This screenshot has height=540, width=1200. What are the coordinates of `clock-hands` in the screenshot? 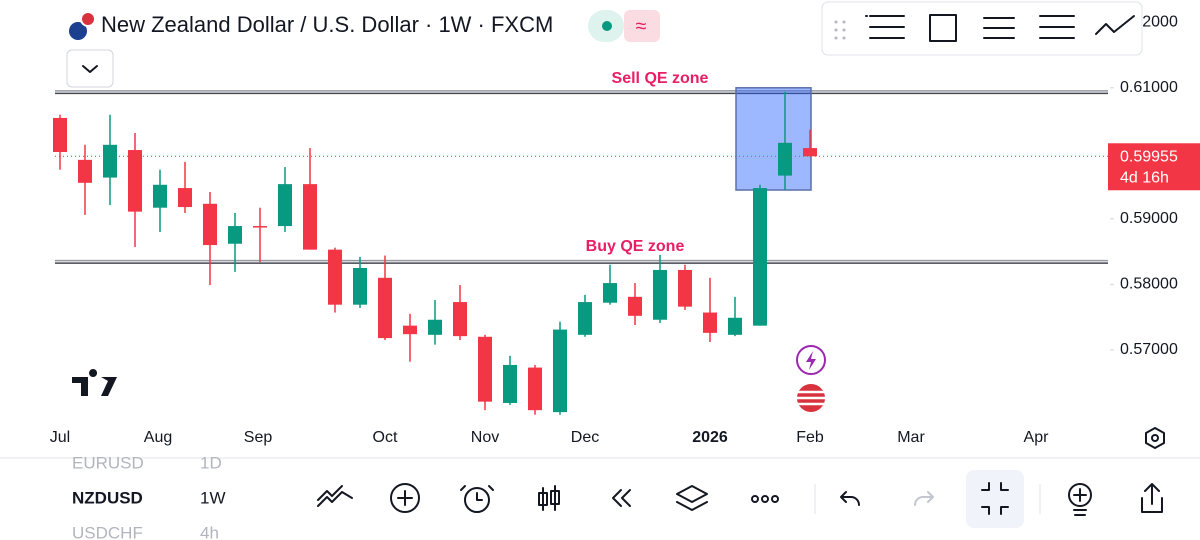 It's located at (477, 493).